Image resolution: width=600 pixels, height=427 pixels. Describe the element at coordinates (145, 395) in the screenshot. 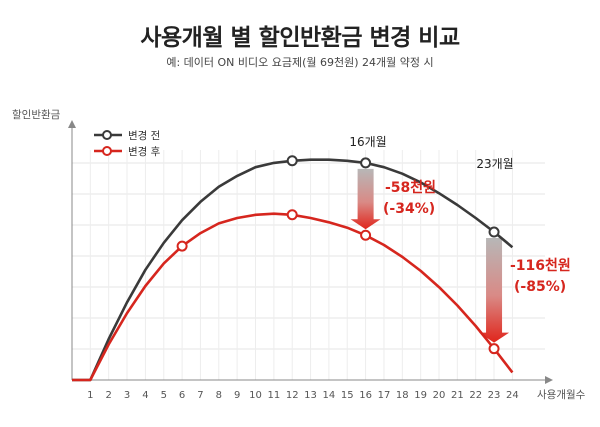

I see `x-tick-label: 4` at that location.